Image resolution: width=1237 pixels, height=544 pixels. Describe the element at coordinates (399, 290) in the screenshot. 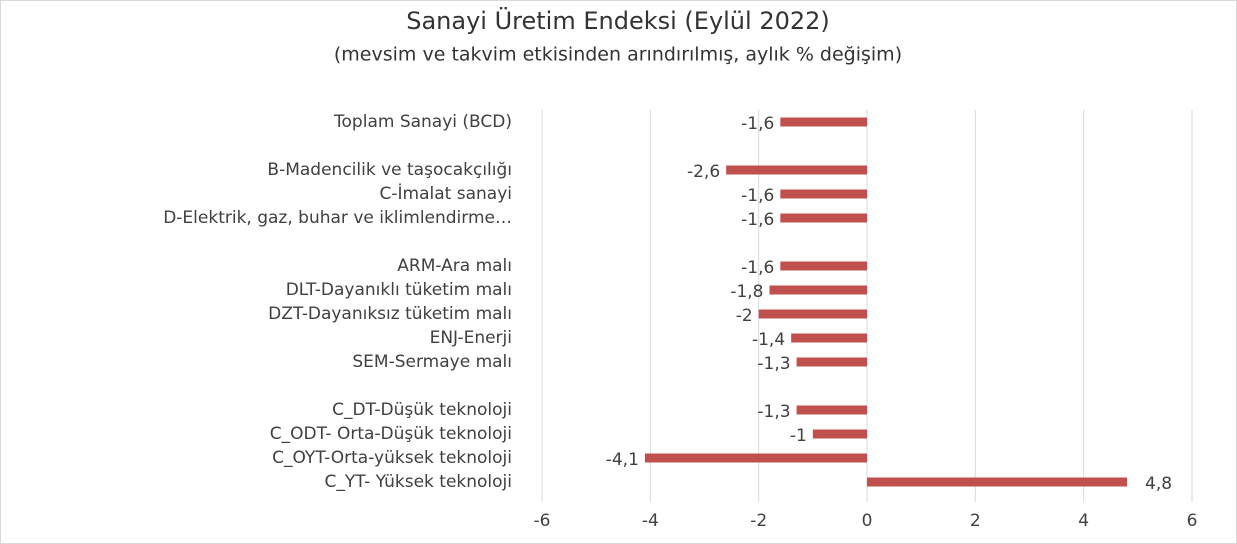

I see `y-tick-label: DLT-Dayanıklı tüketim malı` at that location.